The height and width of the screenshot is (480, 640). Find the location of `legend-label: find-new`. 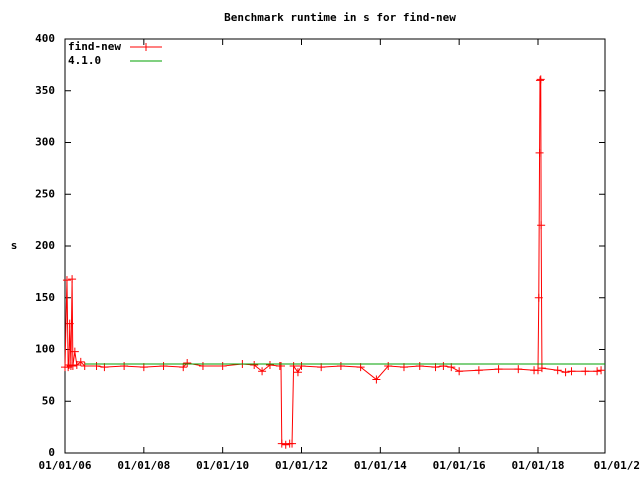

legend-label: find-new is located at coordinates (94, 46).